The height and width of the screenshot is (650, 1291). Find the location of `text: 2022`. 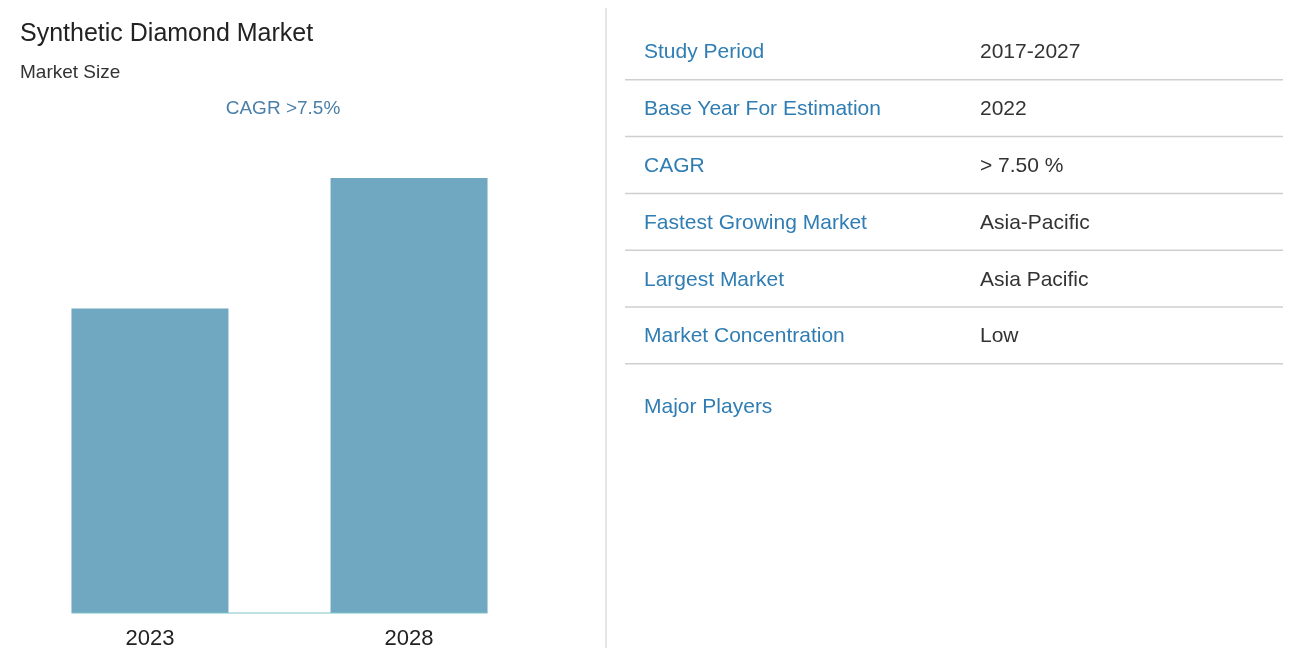

text: 2022 is located at coordinates (1003, 108).